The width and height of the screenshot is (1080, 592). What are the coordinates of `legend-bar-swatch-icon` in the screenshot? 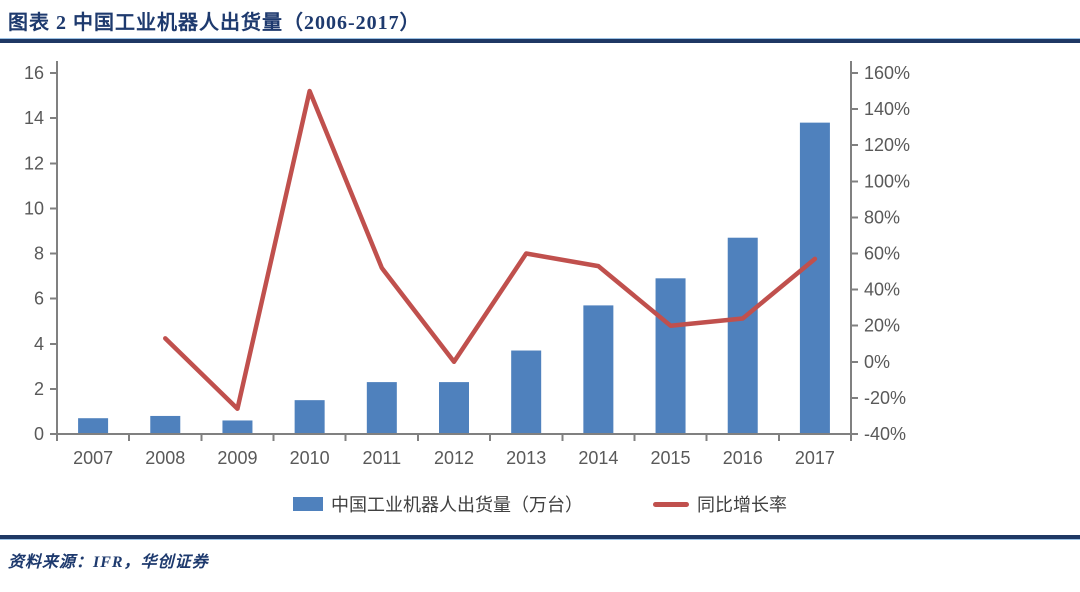 It's located at (308, 504).